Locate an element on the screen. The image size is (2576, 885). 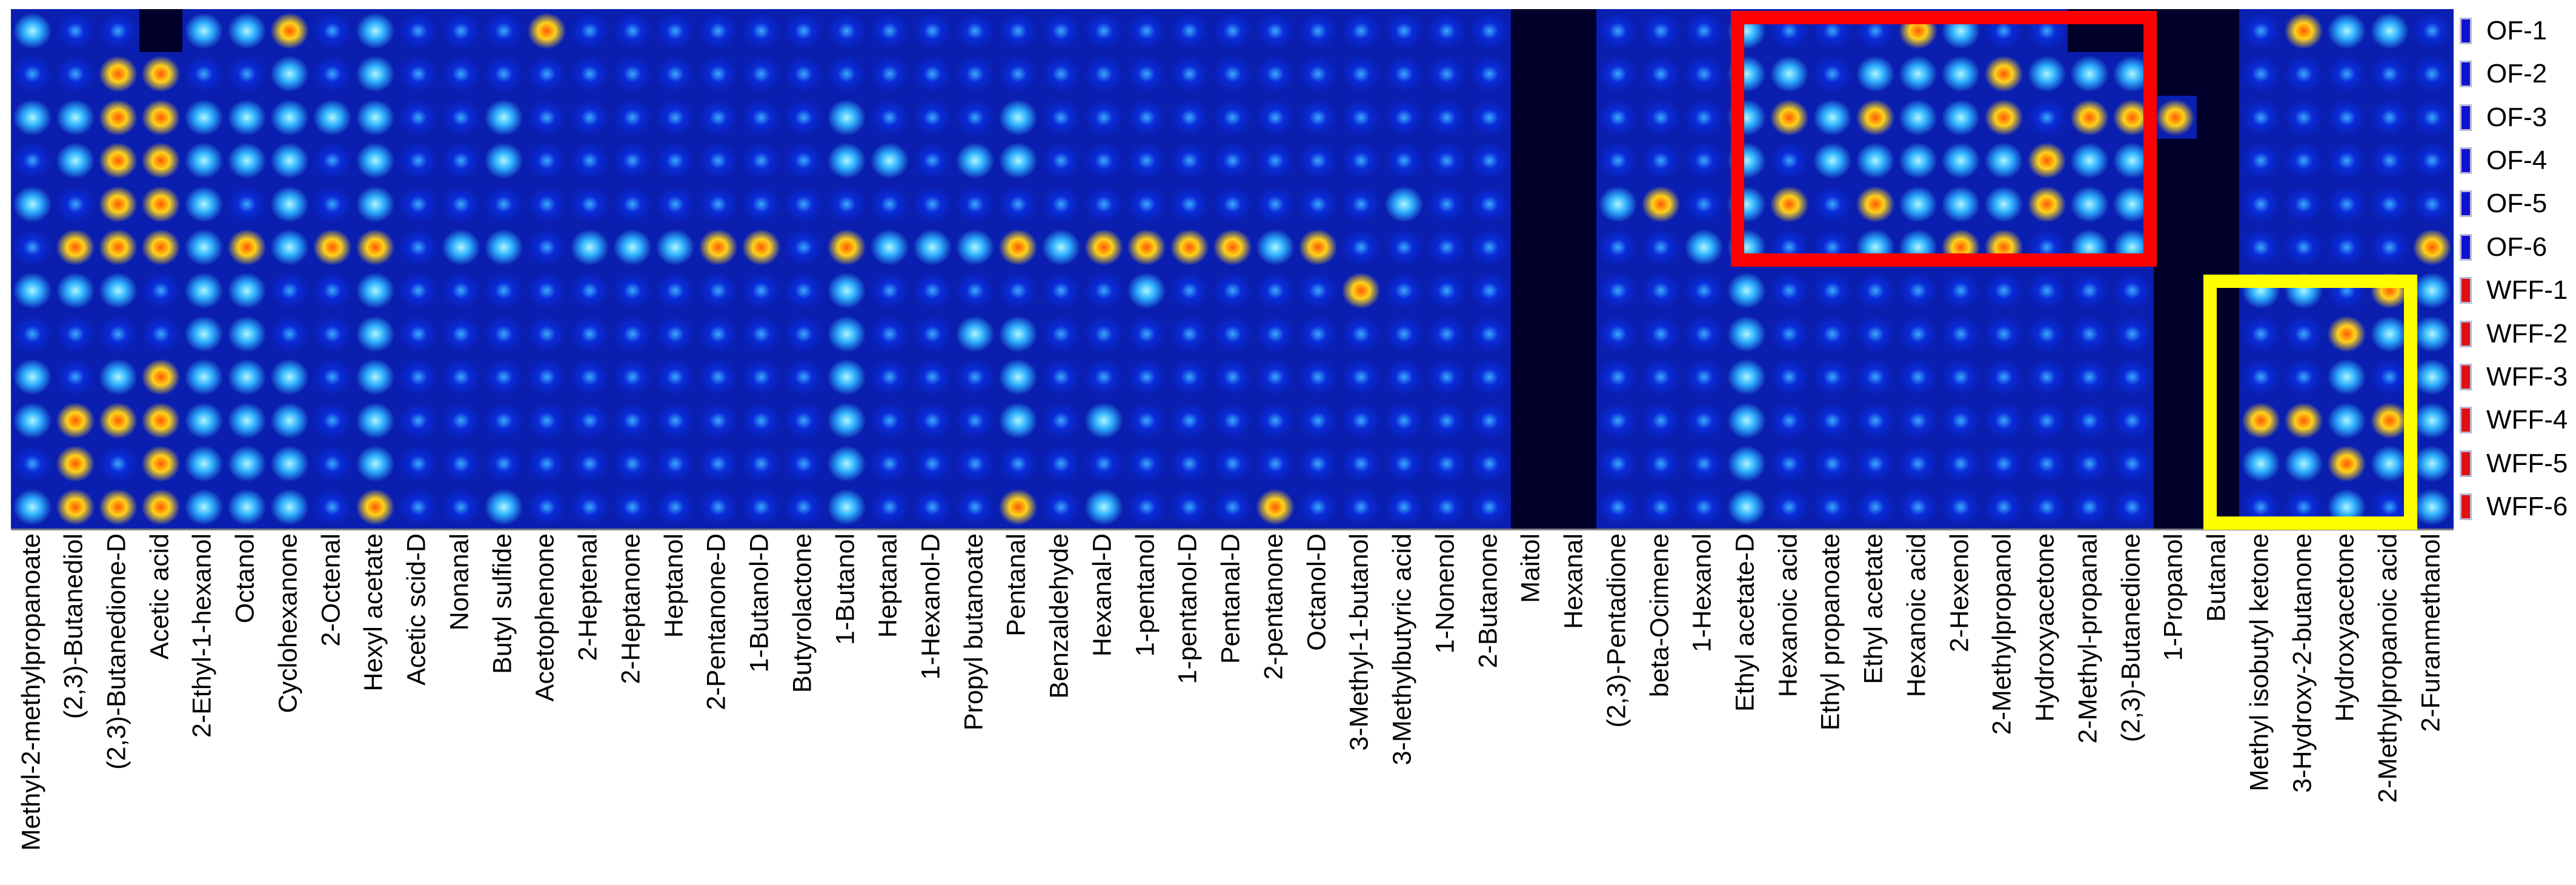
legend-item: WFF-3 is located at coordinates (2514, 377).